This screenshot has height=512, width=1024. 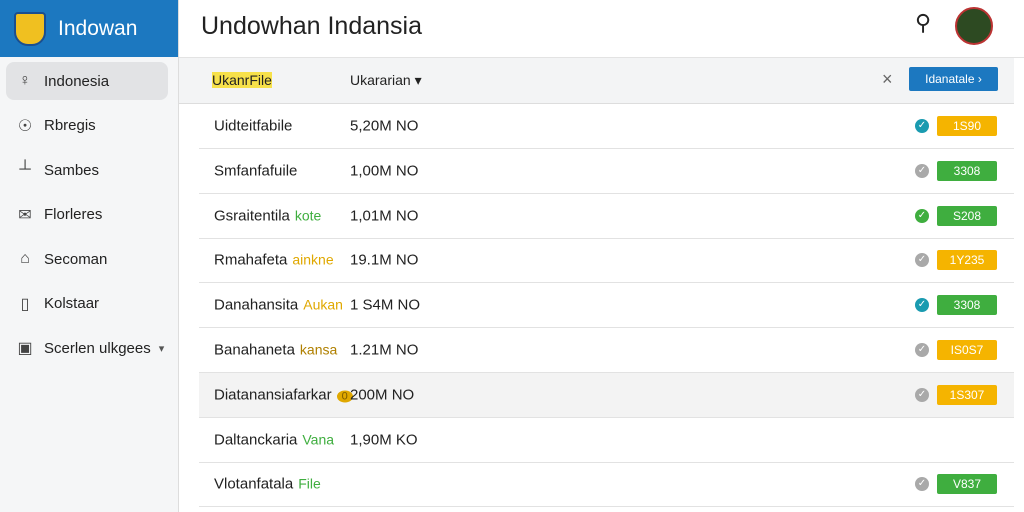 What do you see at coordinates (606, 126) in the screenshot?
I see `table-row: Uidteitfabile 5,20M NO ✓ 1S90` at bounding box center [606, 126].